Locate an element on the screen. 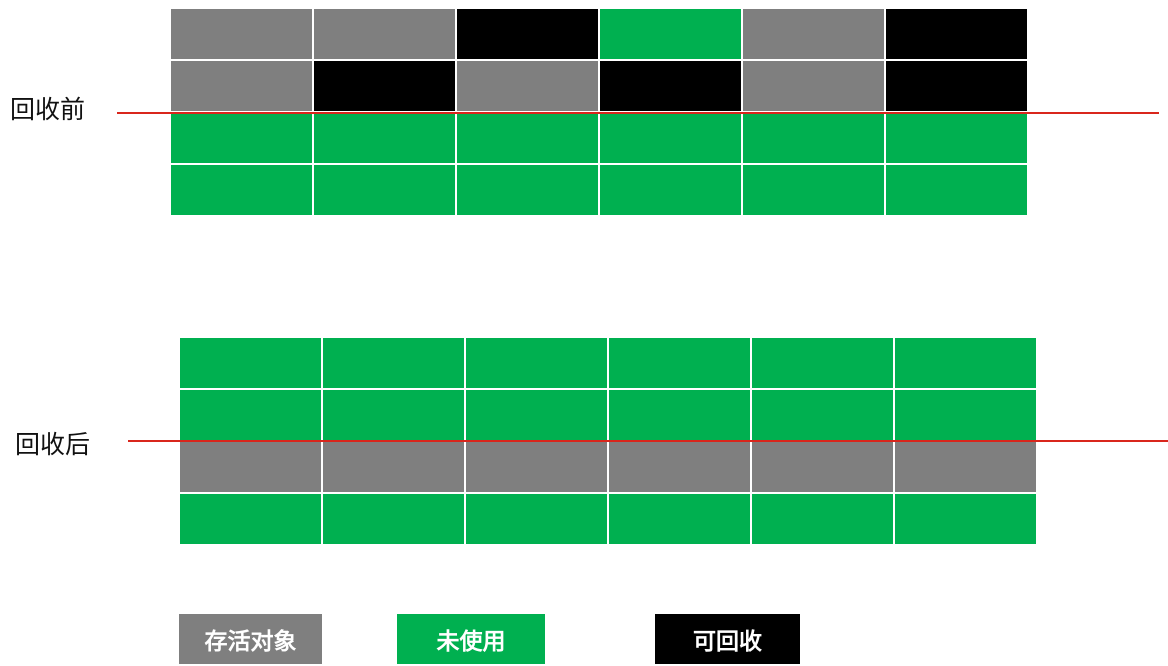  legend-reclaimable: 可回收 is located at coordinates (727, 639).